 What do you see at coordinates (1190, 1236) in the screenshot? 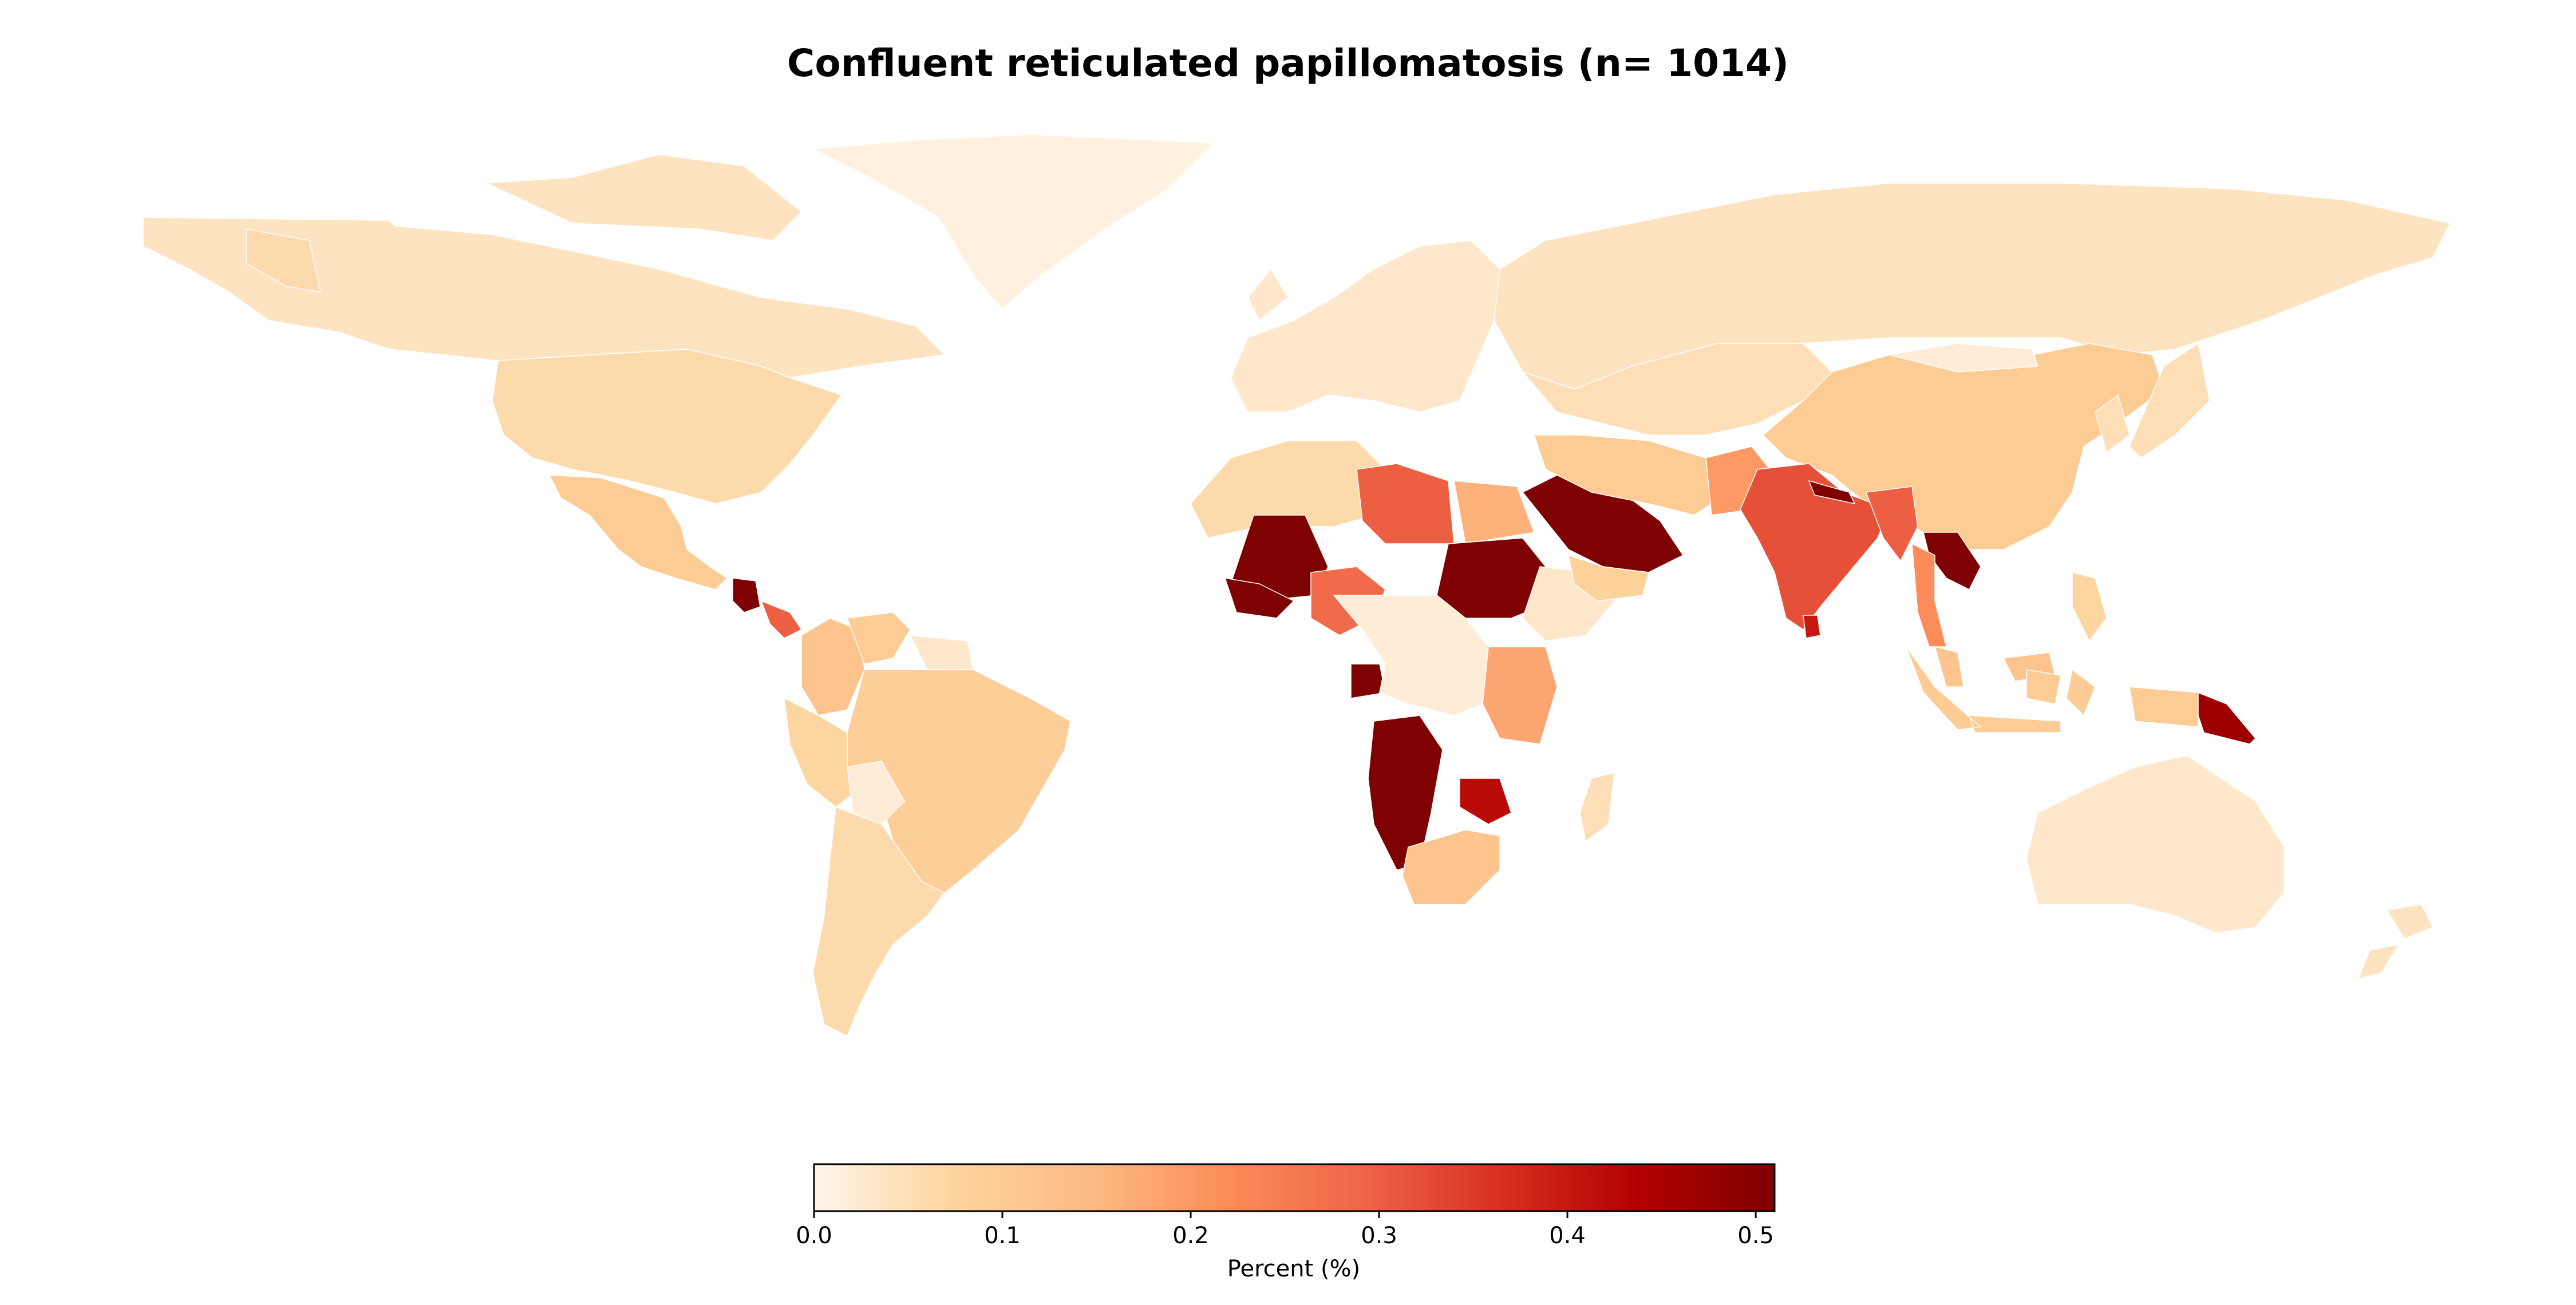
I see `colorbar-tick-label: 0.2` at bounding box center [1190, 1236].